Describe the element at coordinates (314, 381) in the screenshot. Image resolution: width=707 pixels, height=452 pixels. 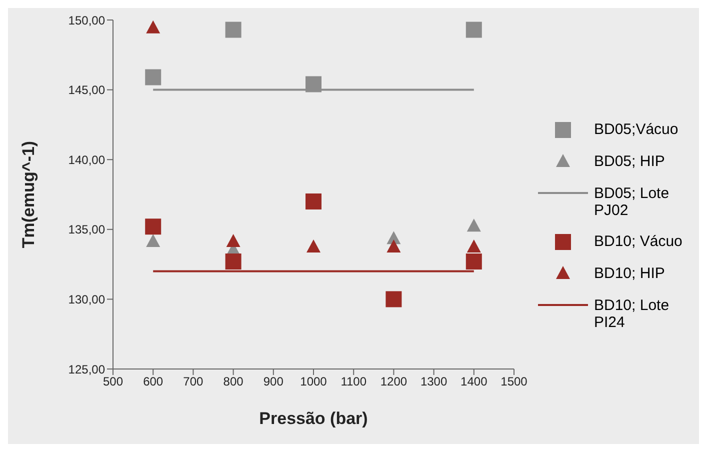
I see `x-tick-label: 1000` at that location.